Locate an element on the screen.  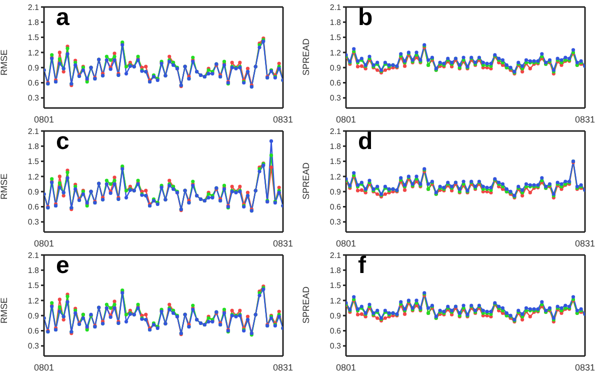
chart-title: f is located at coordinates (362, 265).